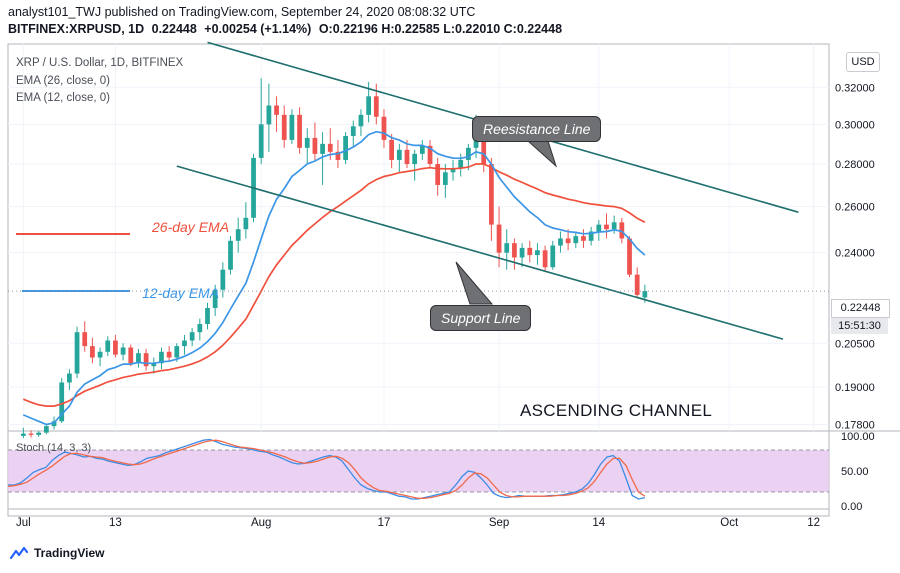 The height and width of the screenshot is (573, 900). What do you see at coordinates (440, 29) in the screenshot?
I see `ohlc-values: O:0.22196 H:0.22585 L:0.22010 C:0.22448` at bounding box center [440, 29].